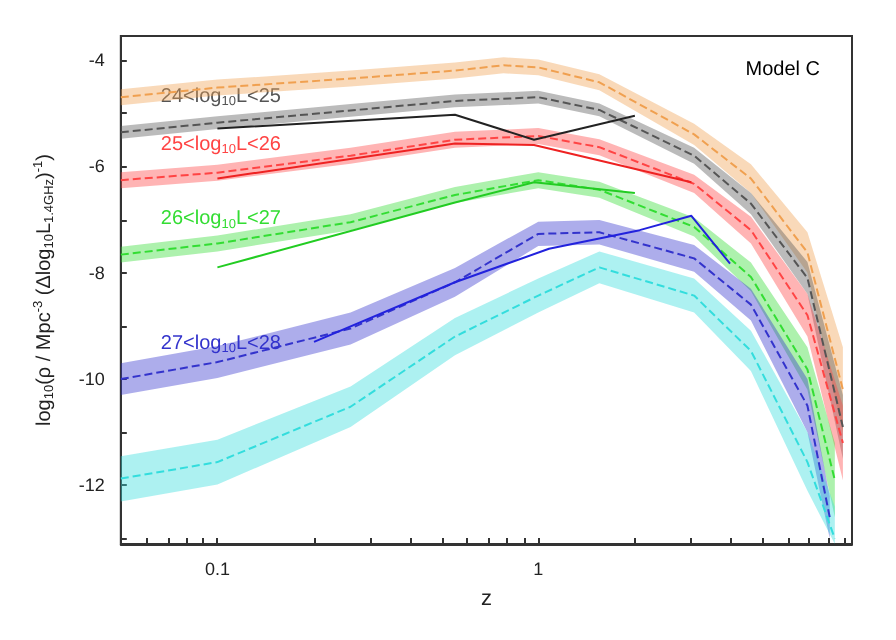 The height and width of the screenshot is (640, 896). What do you see at coordinates (486, 599) in the screenshot?
I see `x-axis-title: z` at bounding box center [486, 599].